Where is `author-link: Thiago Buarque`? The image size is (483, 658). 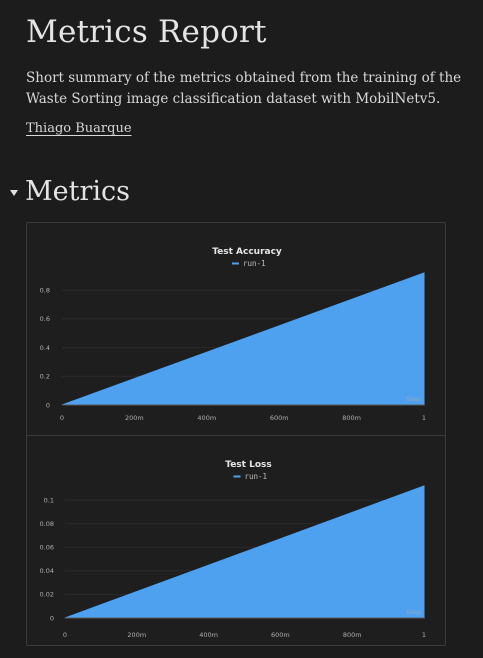
author-link: Thiago Buarque is located at coordinates (79, 128).